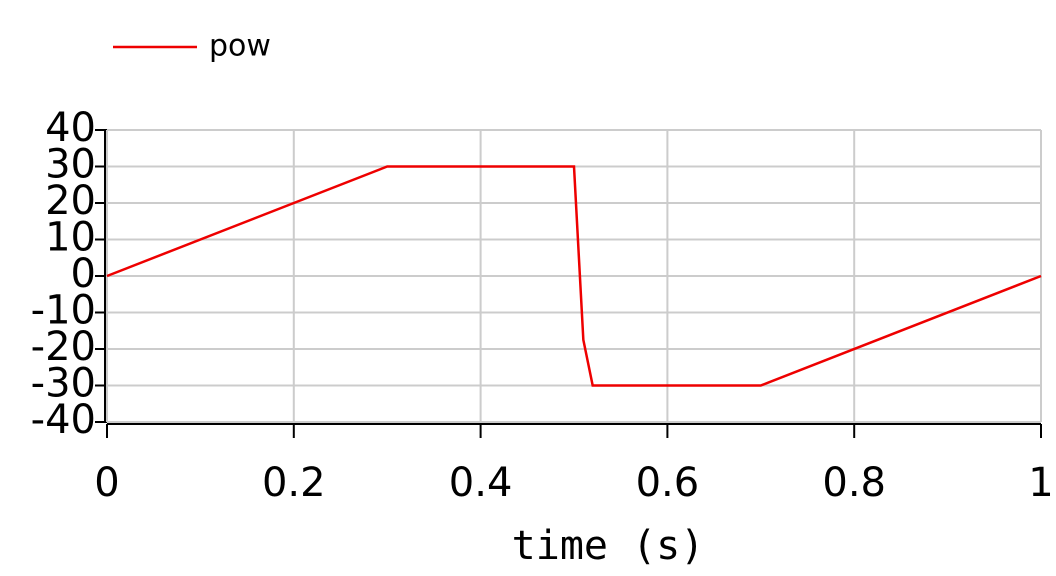  What do you see at coordinates (294, 483) in the screenshot?
I see `x-tick-label: 0.2` at bounding box center [294, 483].